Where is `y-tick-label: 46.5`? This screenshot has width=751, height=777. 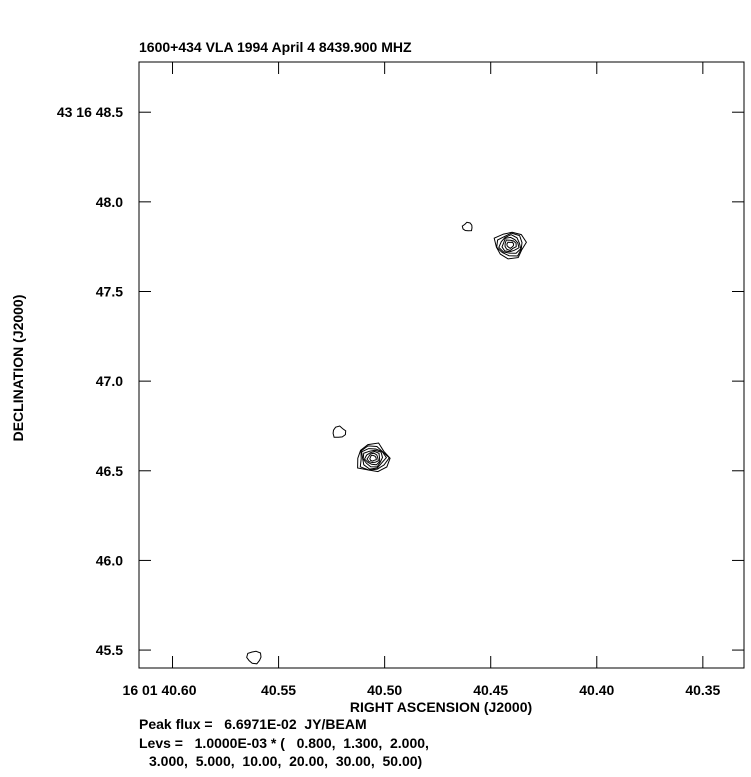
y-tick-label: 46.5 is located at coordinates (109, 471).